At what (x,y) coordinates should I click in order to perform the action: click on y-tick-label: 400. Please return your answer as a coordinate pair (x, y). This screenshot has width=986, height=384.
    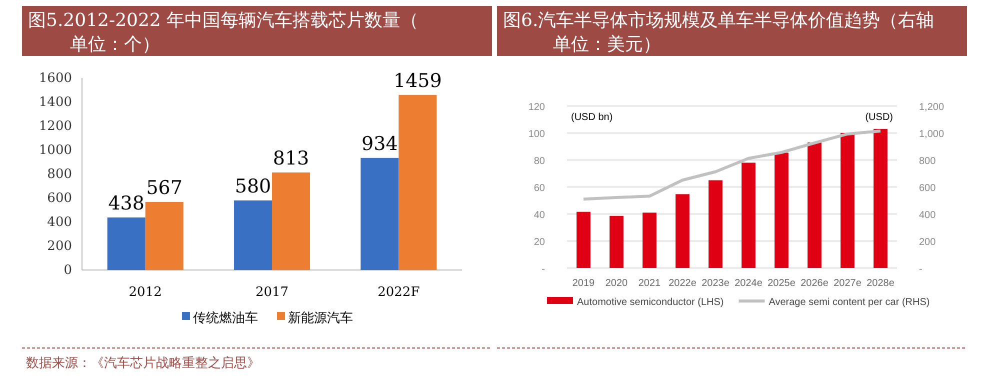
    Looking at the image, I should click on (59, 222).